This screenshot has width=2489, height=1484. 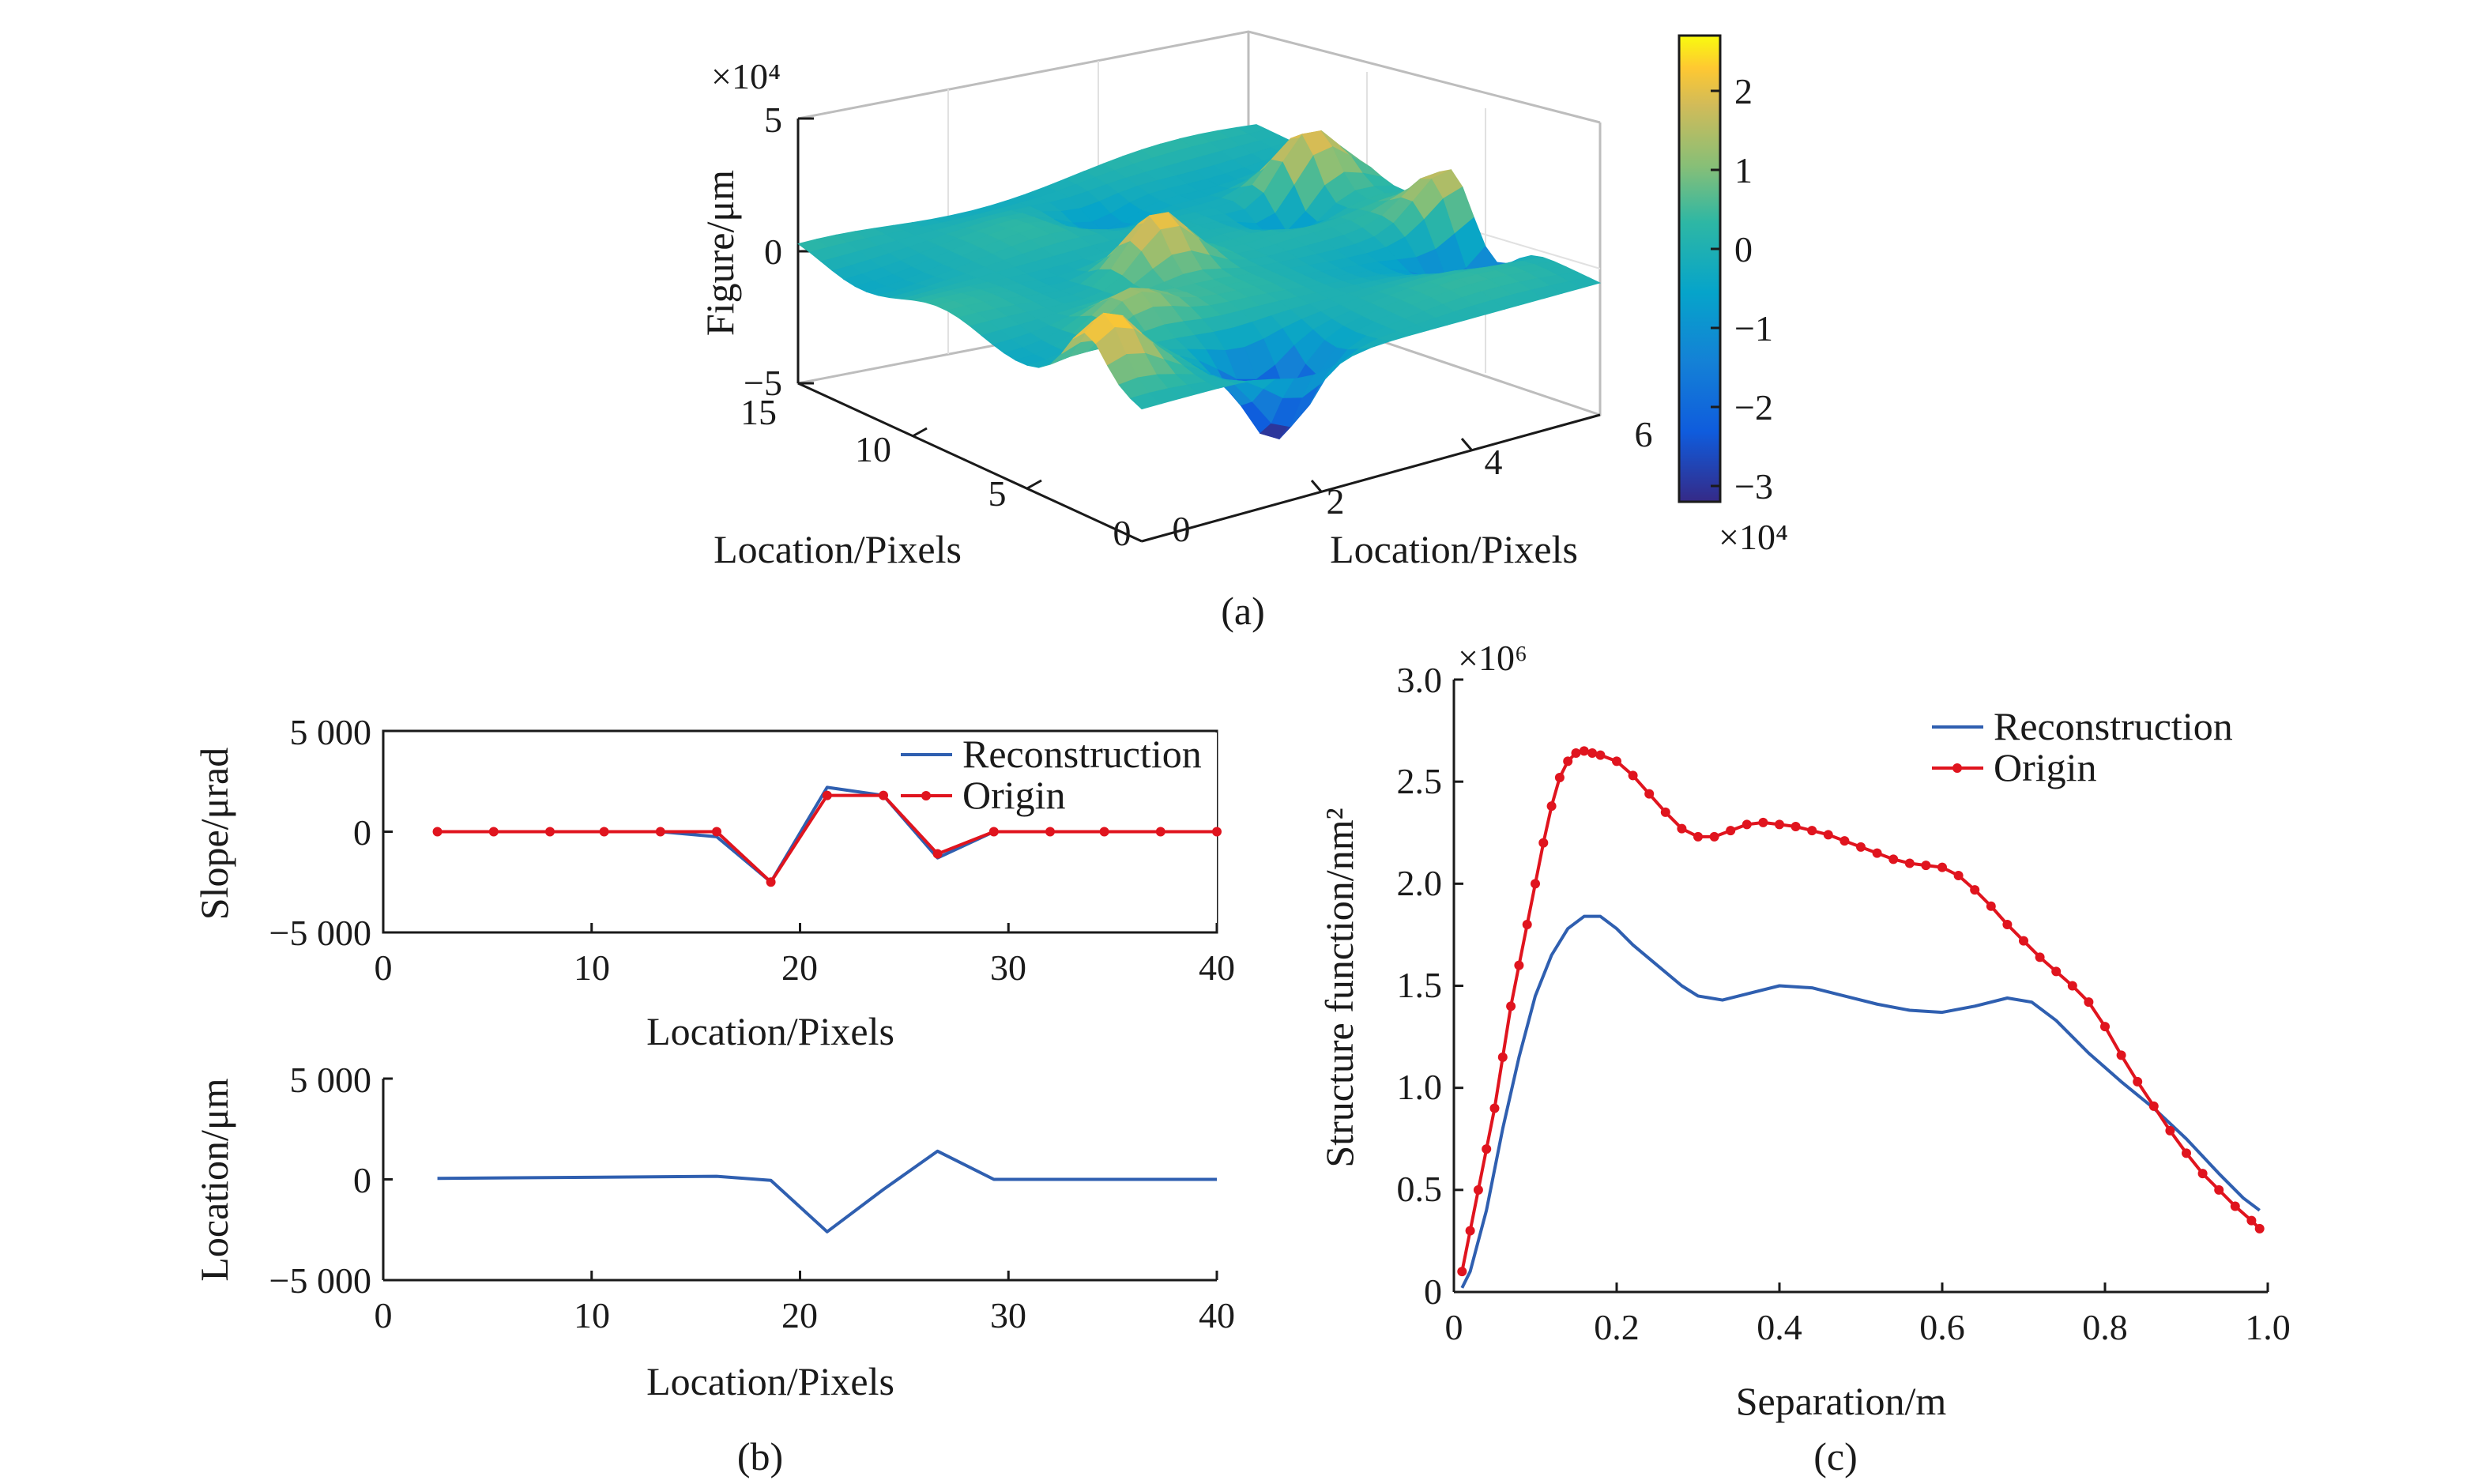 What do you see at coordinates (1014, 795) in the screenshot?
I see `legend-label-origin: Origin` at bounding box center [1014, 795].